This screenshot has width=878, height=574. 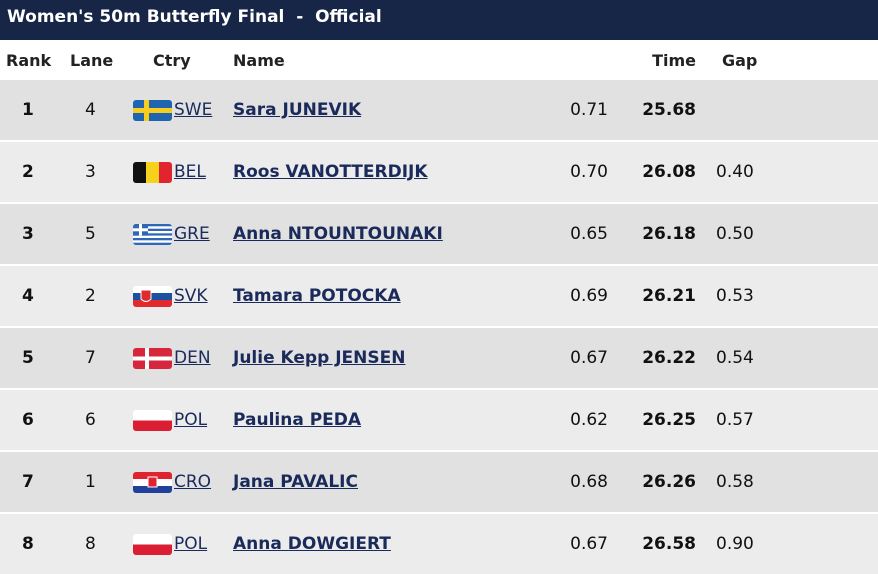 What do you see at coordinates (735, 296) in the screenshot?
I see `gap: 0.53` at bounding box center [735, 296].